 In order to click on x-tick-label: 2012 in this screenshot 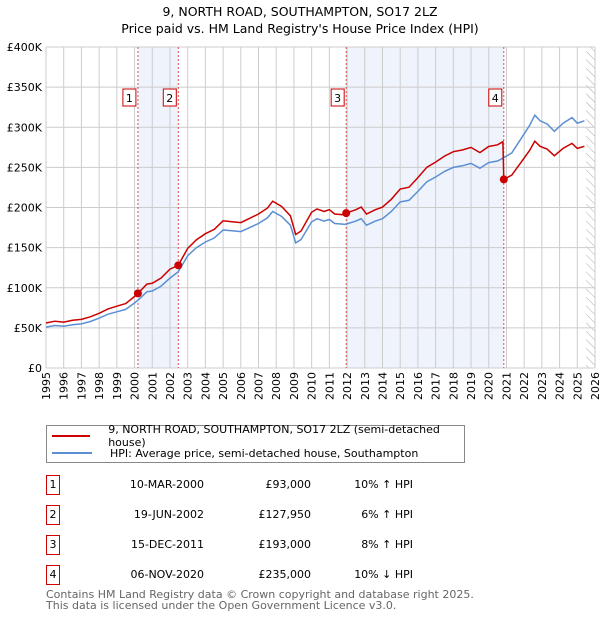, I will do `click(347, 386)`.